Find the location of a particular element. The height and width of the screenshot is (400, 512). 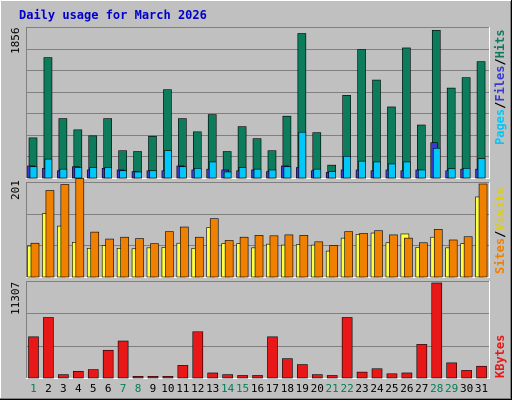

day-label: 16 is located at coordinates (257, 388).